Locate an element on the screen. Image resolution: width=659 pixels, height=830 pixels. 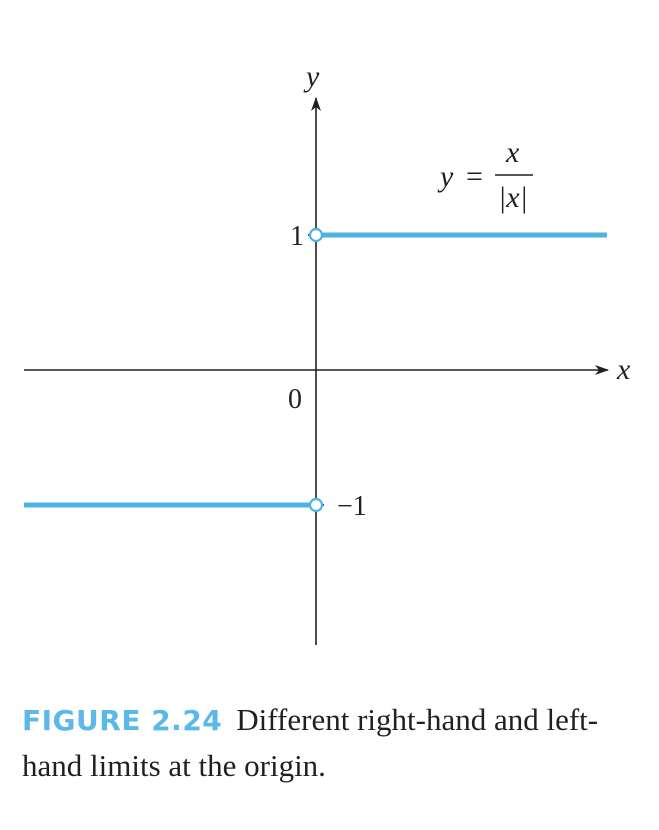
equation-label: y = x |x| is located at coordinates (485, 175).